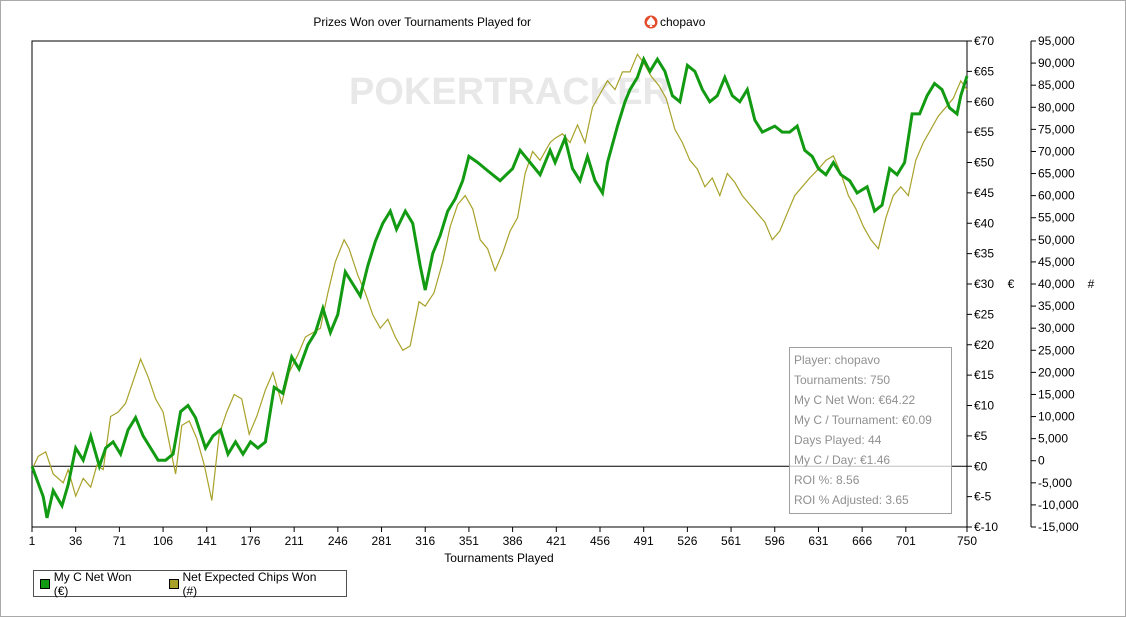  I want to click on y-right-tick-label: 15,000, so click(1056, 394).